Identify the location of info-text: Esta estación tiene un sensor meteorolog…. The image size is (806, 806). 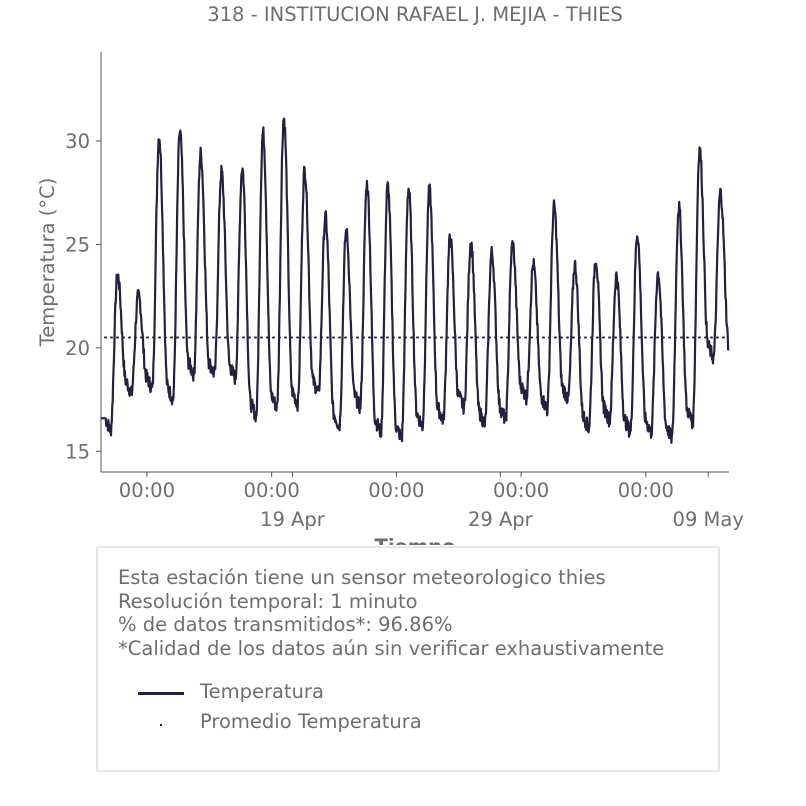
(391, 613).